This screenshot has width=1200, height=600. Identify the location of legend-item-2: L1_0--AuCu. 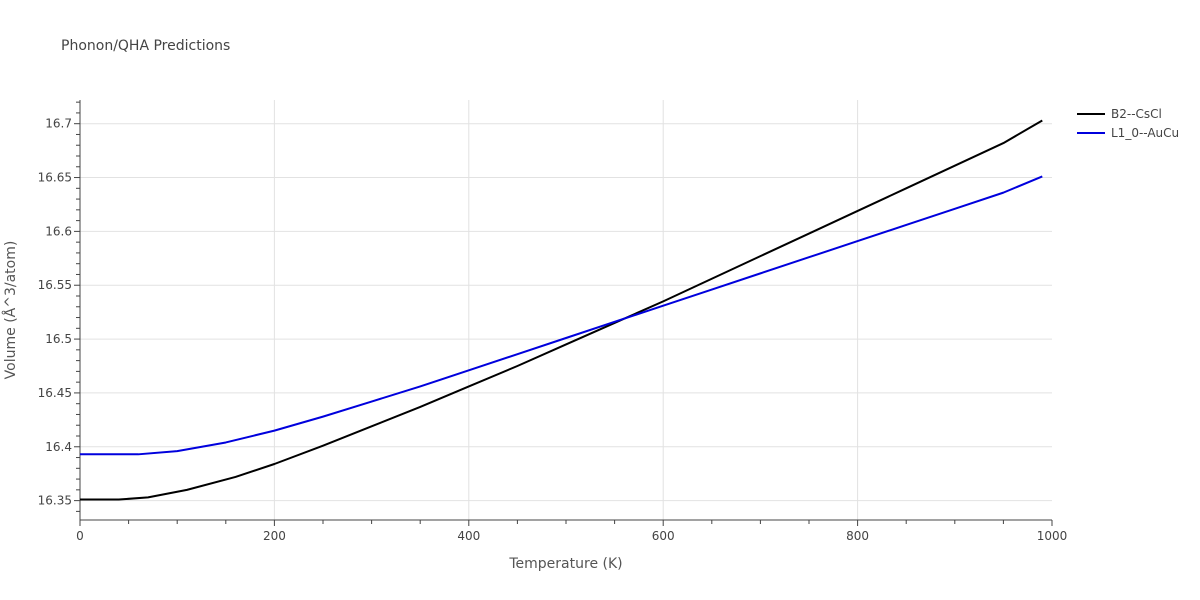
(1128, 133).